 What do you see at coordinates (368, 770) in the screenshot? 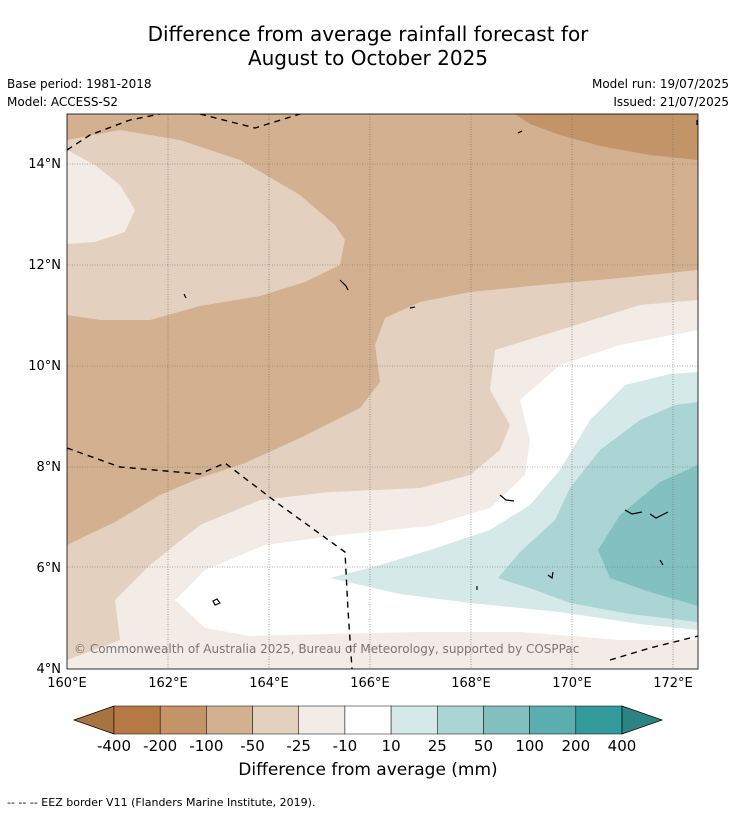
I see `colorbar-title: Difference from average (mm)` at bounding box center [368, 770].